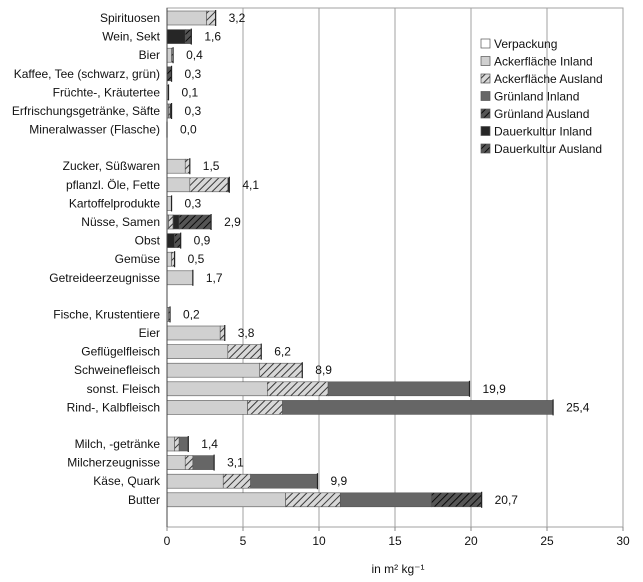 This screenshot has width=643, height=582. Describe the element at coordinates (191, 314) in the screenshot. I see `bar-value-label: 0,2` at that location.